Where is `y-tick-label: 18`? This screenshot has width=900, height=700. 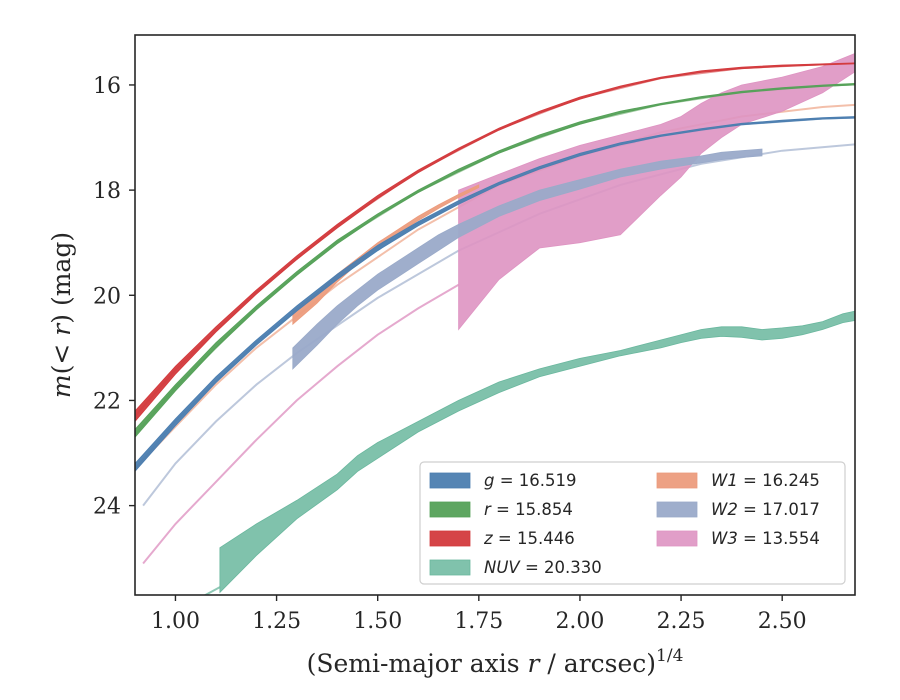
y-tick-label: 18 is located at coordinates (107, 191).